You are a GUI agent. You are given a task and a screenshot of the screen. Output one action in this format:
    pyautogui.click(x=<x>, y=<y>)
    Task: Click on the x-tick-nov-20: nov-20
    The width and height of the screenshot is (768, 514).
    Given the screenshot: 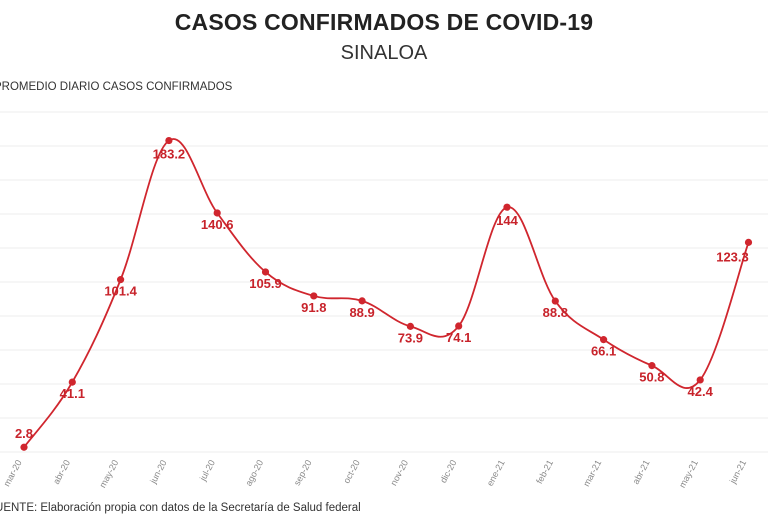 What is the action you would take?
    pyautogui.click(x=399, y=472)
    